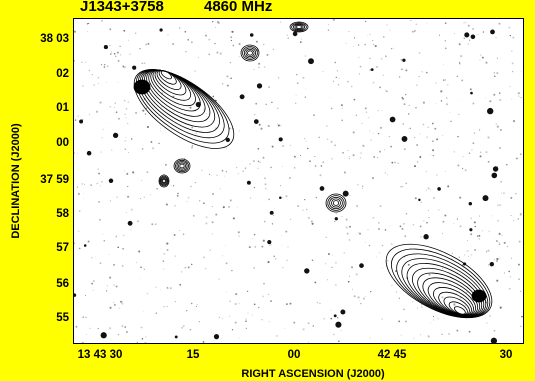 The image size is (535, 381). I want to click on y-tick-label: 55, so click(62, 318).